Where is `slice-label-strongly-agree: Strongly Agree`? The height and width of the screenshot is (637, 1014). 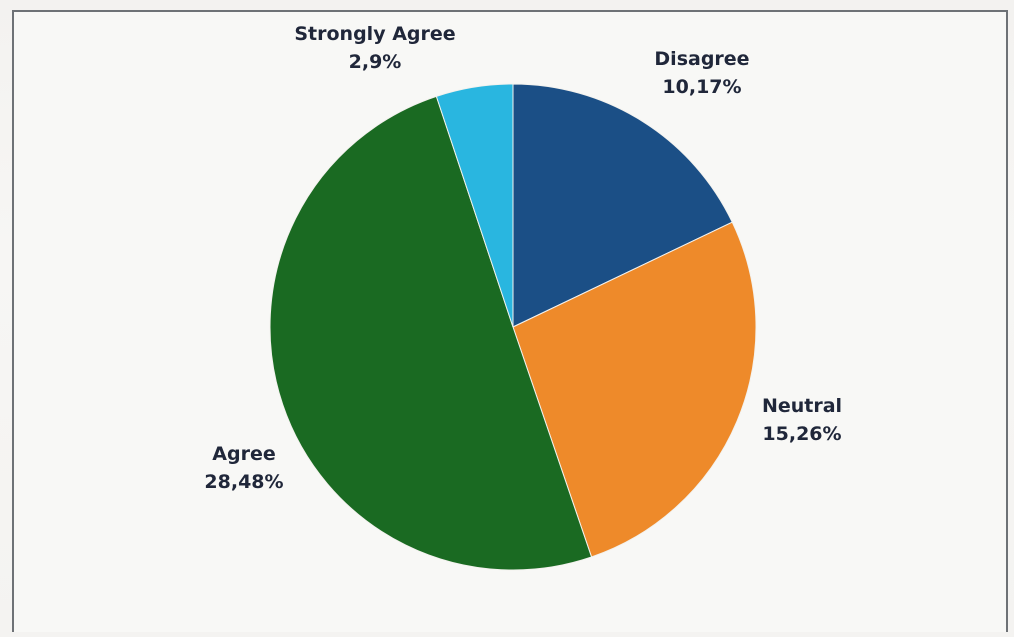 slice-label-strongly-agree: Strongly Agree is located at coordinates (374, 34).